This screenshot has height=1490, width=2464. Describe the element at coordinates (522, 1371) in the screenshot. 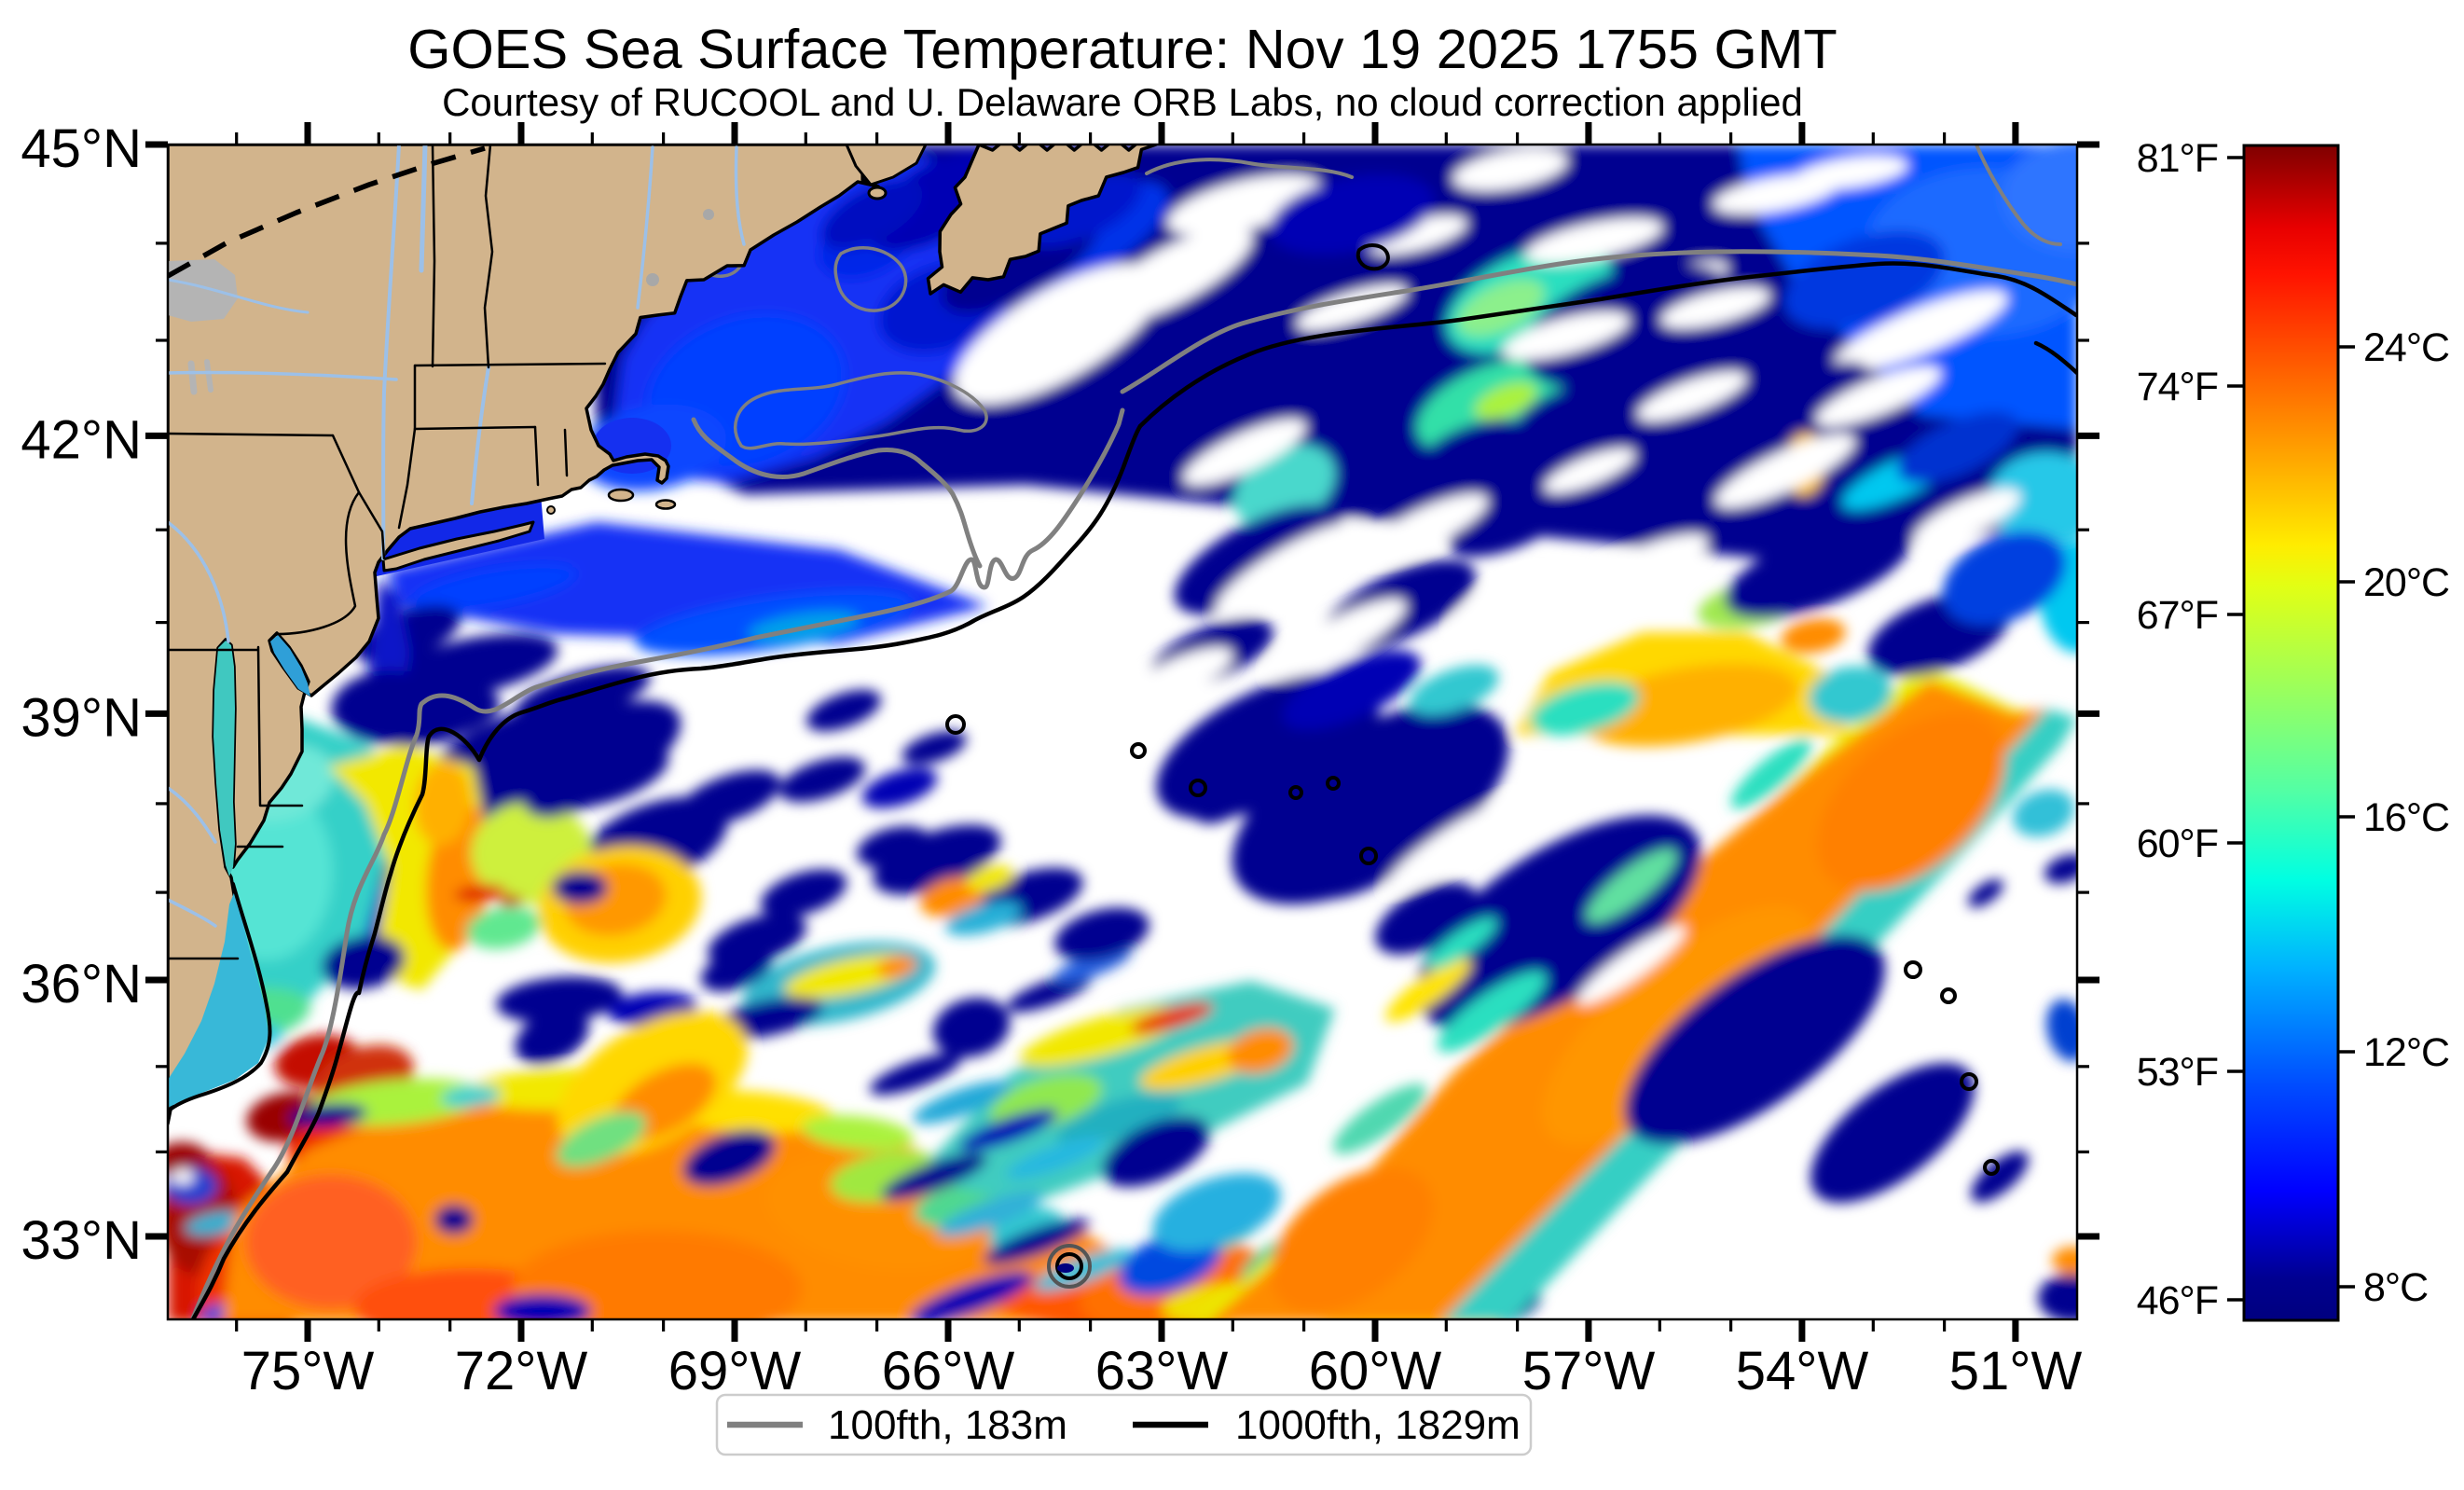

I see `svg-text: 72°W` at that location.